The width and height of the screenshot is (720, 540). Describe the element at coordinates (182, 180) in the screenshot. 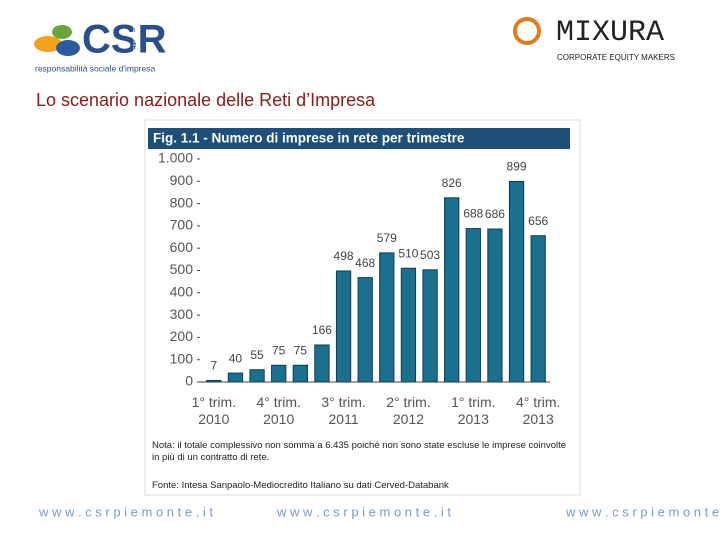

I see `y-tick-label: 900` at that location.